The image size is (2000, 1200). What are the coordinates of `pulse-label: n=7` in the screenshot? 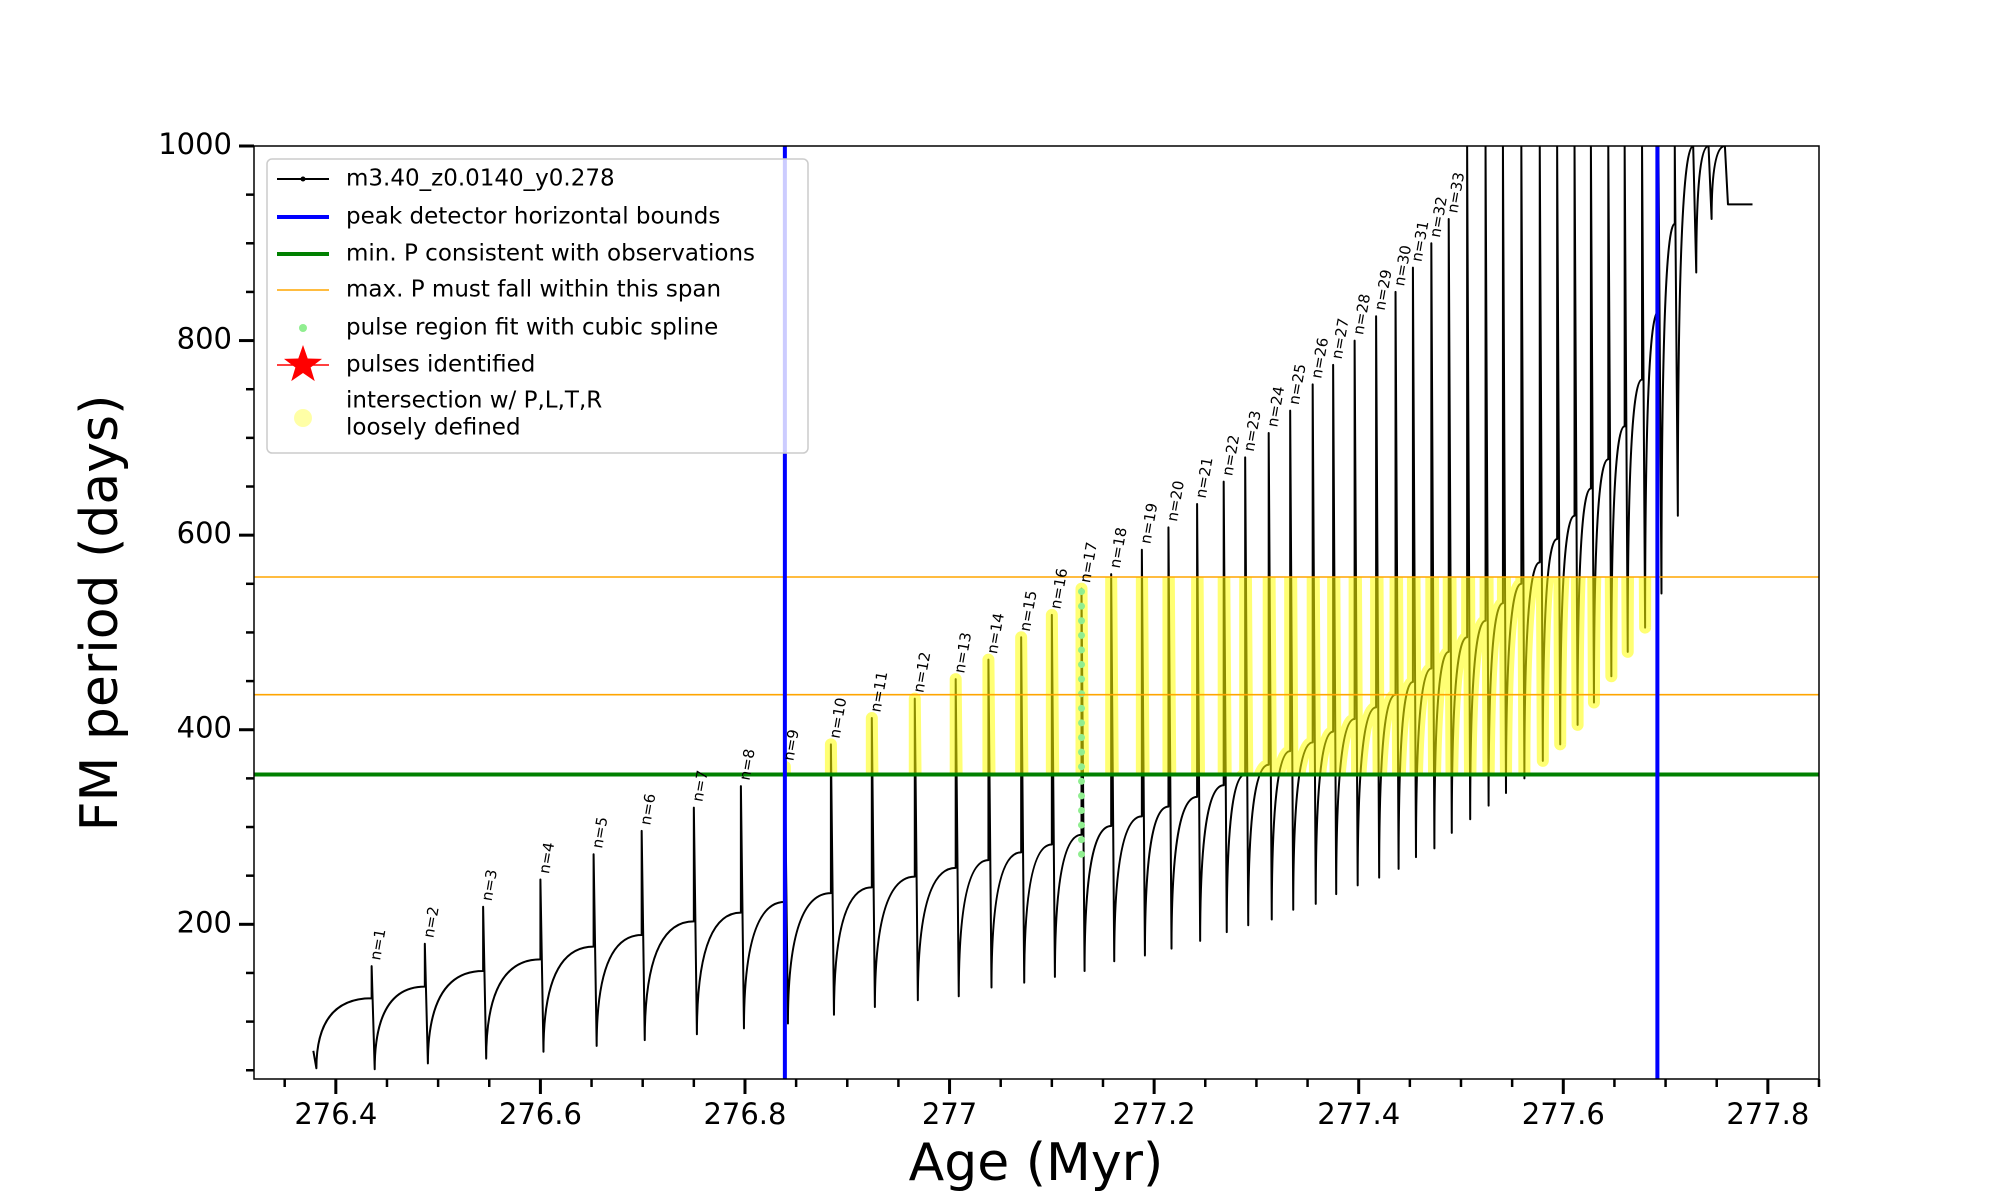 It's located at (699, 786).